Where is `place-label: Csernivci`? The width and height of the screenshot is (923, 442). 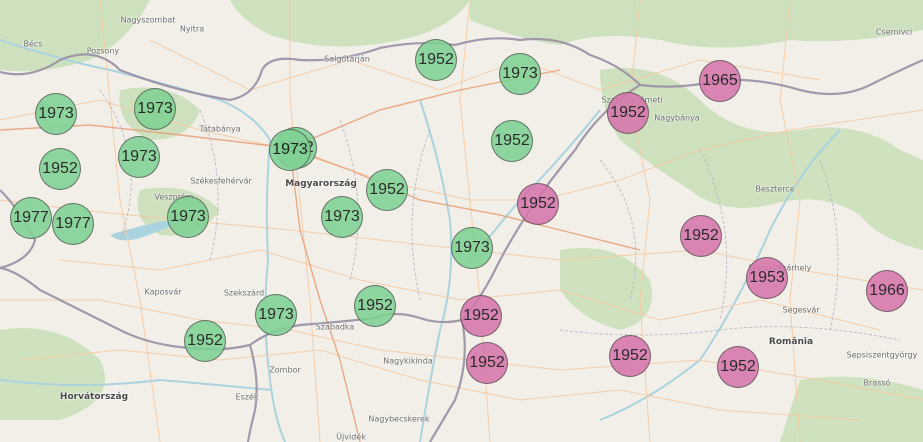
place-label: Csernivci is located at coordinates (894, 32).